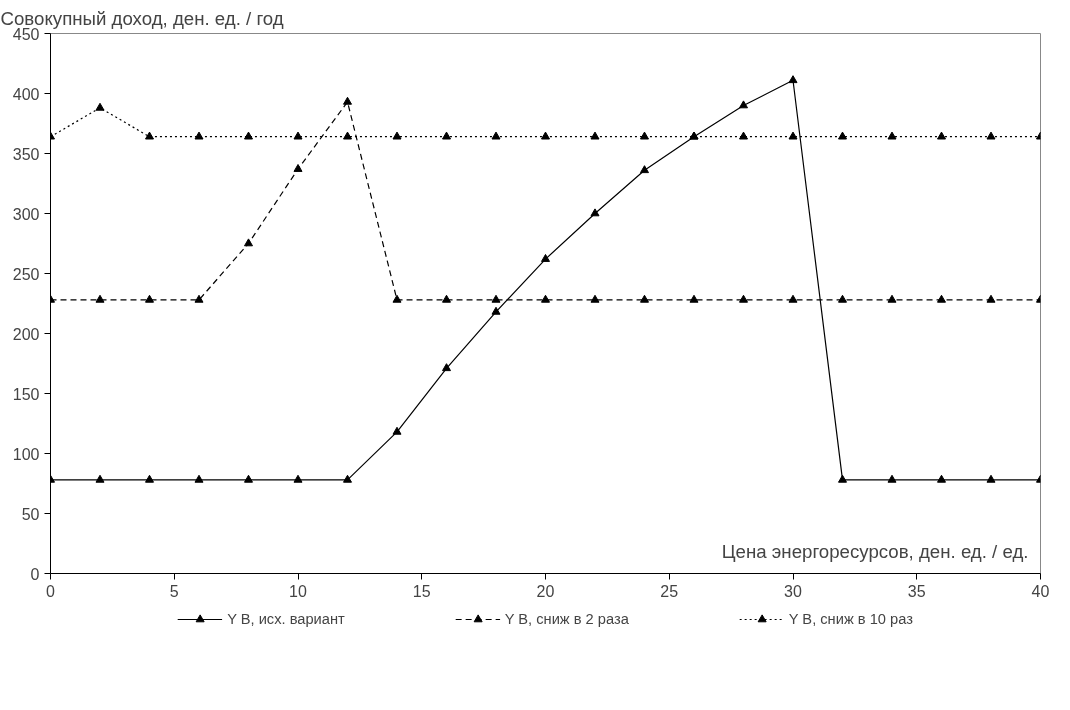 This screenshot has width=1070, height=710. I want to click on y-tick-label: 350, so click(26, 154).